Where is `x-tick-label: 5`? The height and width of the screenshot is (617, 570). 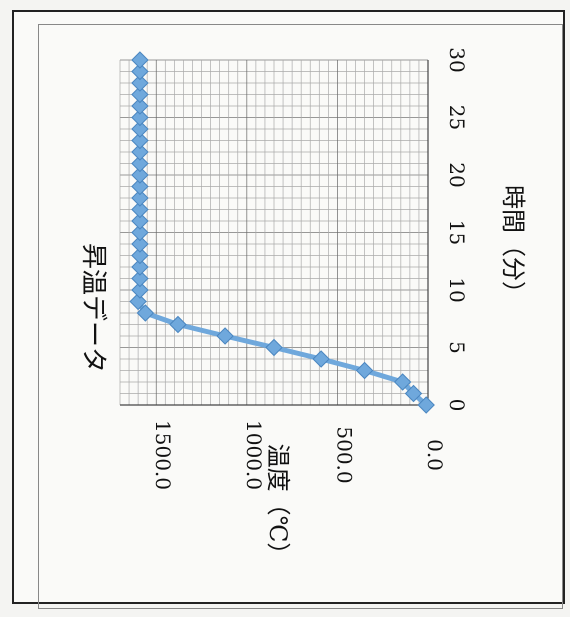
x-tick-label: 5 is located at coordinates (457, 347).